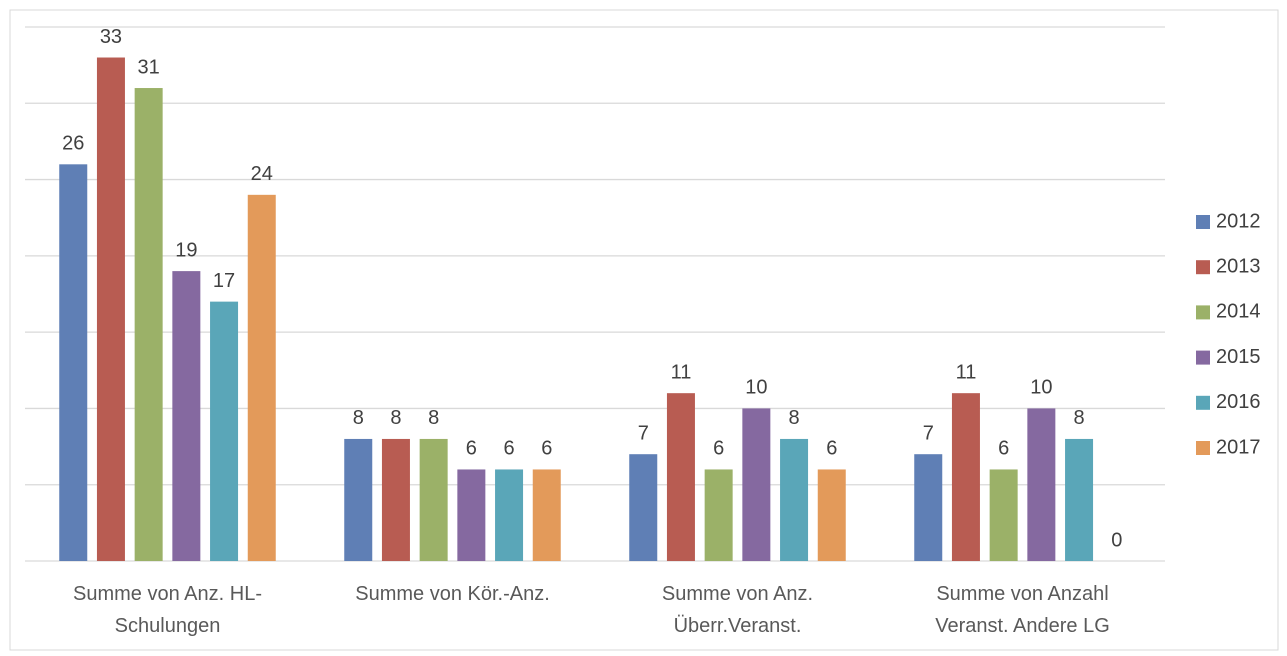 This screenshot has height=656, width=1287. What do you see at coordinates (1238, 447) in the screenshot?
I see `legend-label: 2017` at bounding box center [1238, 447].